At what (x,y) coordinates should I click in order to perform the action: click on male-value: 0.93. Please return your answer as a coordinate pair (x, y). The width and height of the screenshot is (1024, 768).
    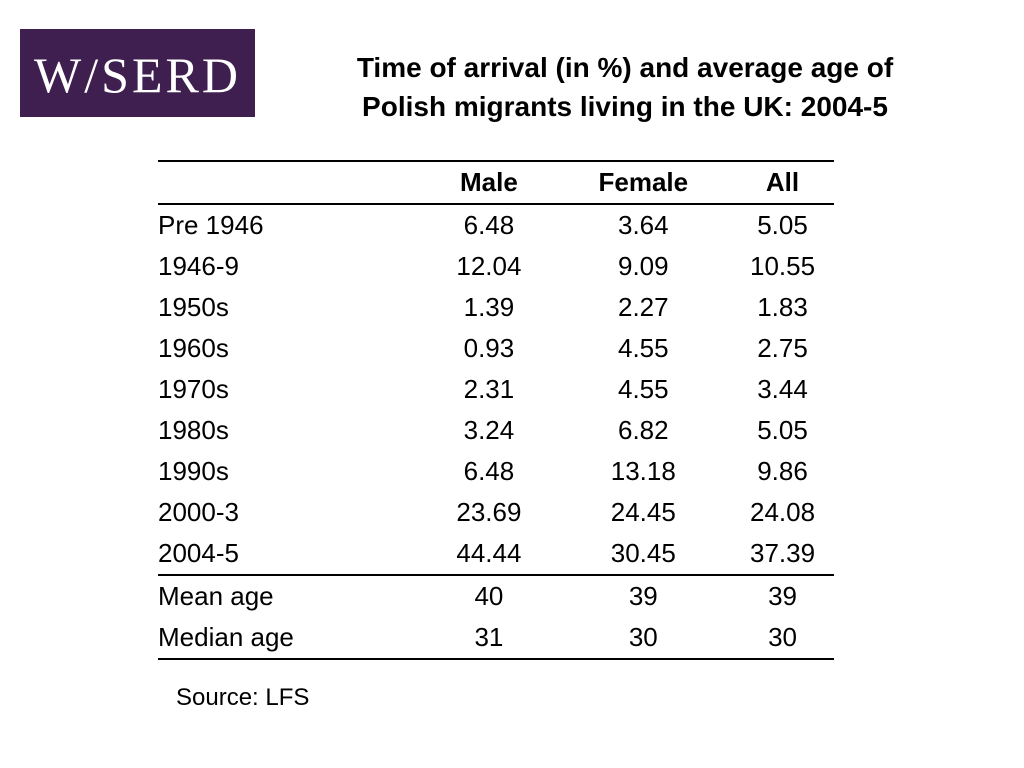
    Looking at the image, I should click on (489, 348).